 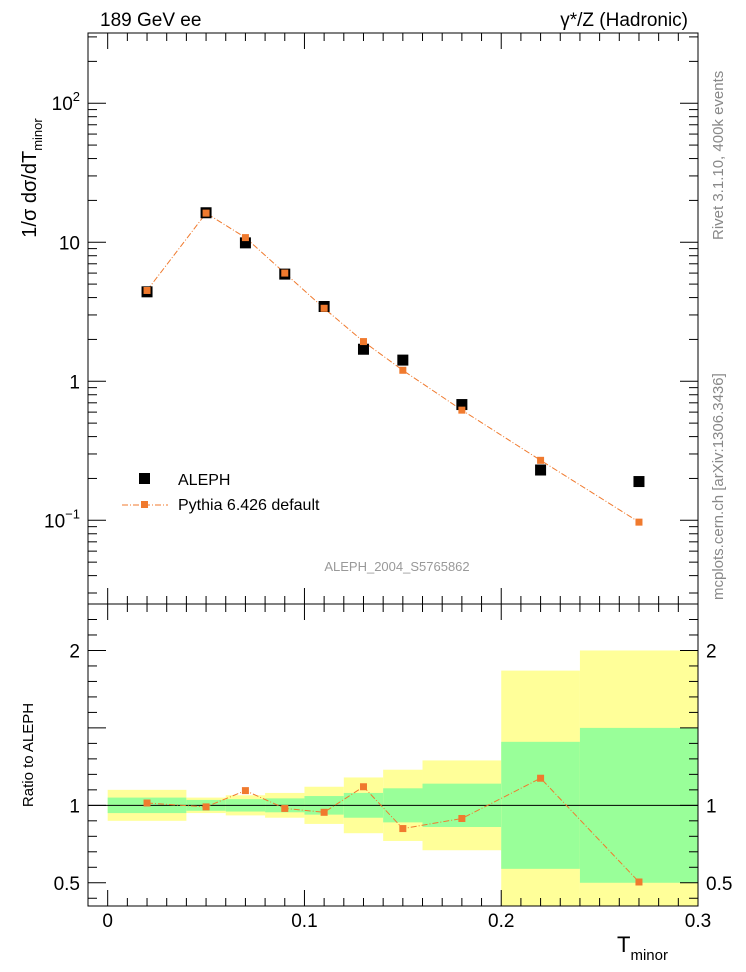 I want to click on ratio-xlabel: Tminor, so click(x=642, y=948).